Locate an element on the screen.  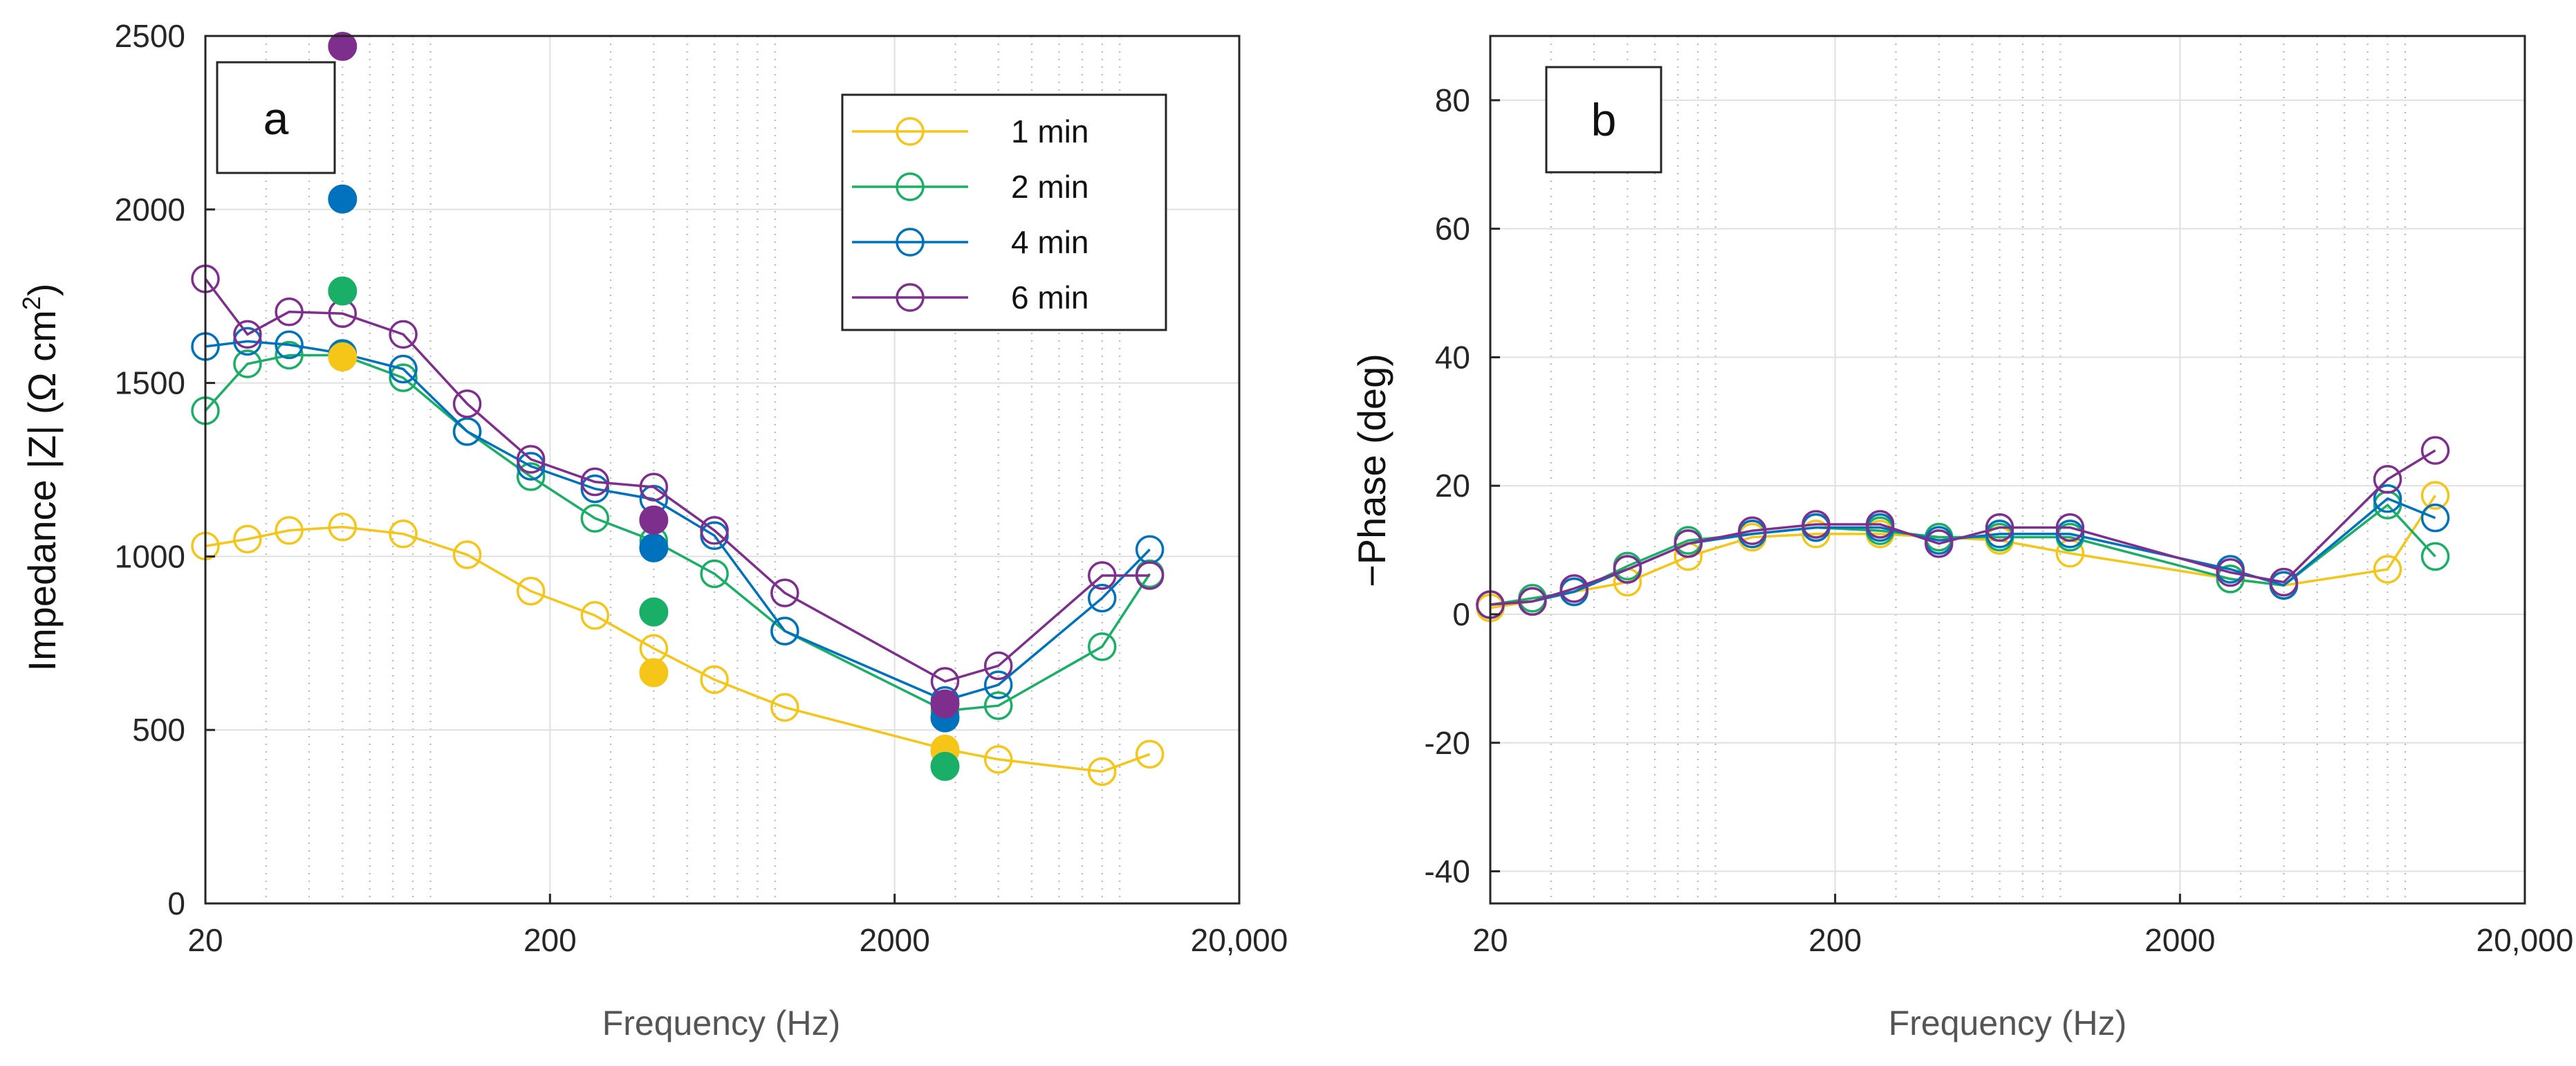
series-line-1-min is located at coordinates (678, 649).